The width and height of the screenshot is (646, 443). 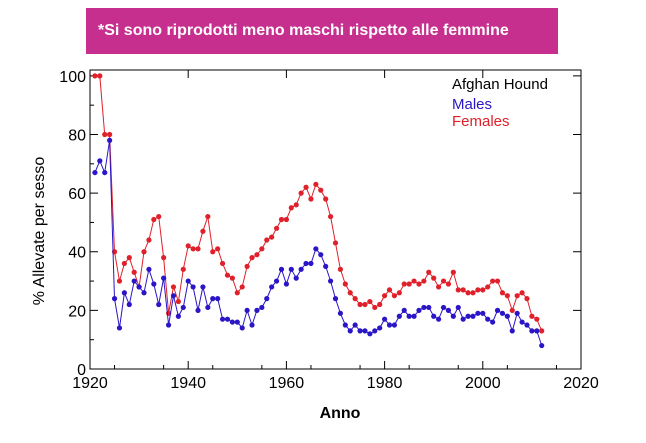 I want to click on x-tick-label: 2020, so click(x=581, y=383).